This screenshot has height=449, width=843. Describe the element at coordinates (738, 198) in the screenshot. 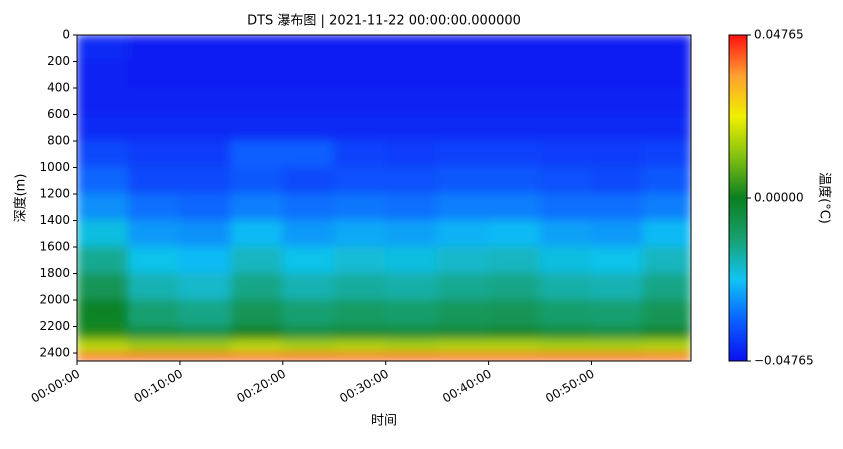

I see `colorbar` at that location.